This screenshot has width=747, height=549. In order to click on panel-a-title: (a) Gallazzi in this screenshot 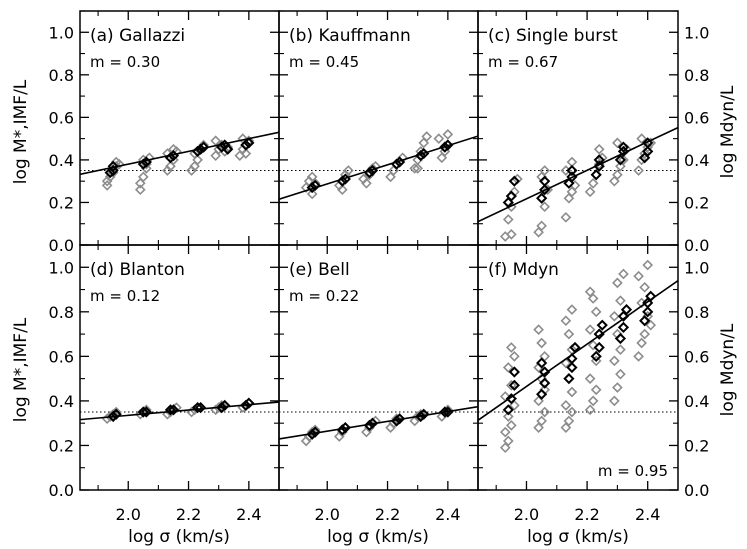, I will do `click(137, 36)`.